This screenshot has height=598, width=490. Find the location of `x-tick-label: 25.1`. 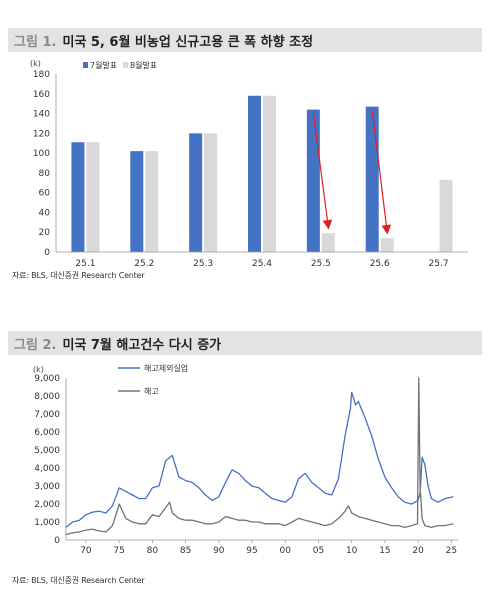

x-tick-label: 25.1 is located at coordinates (85, 263).